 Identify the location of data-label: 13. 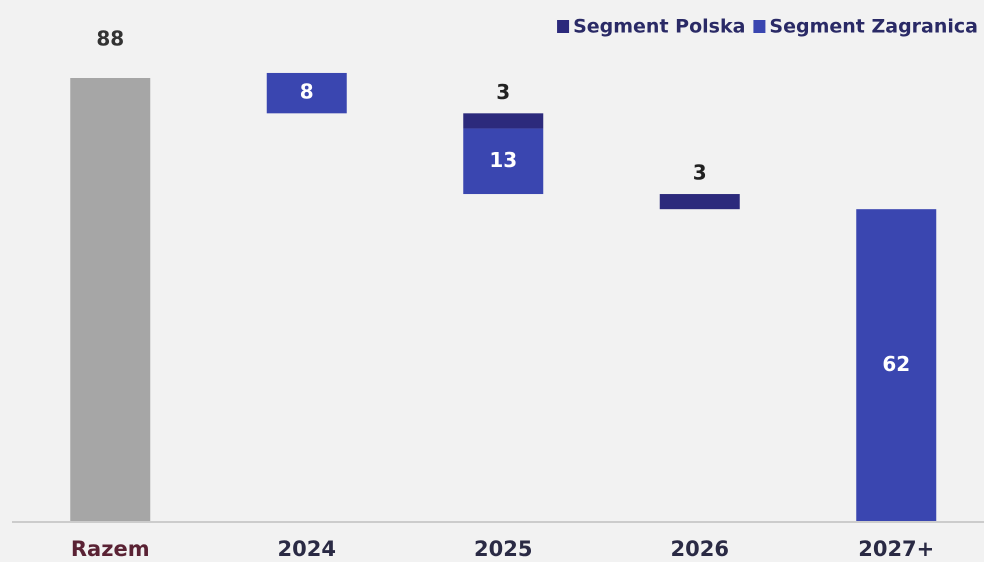
(503, 160).